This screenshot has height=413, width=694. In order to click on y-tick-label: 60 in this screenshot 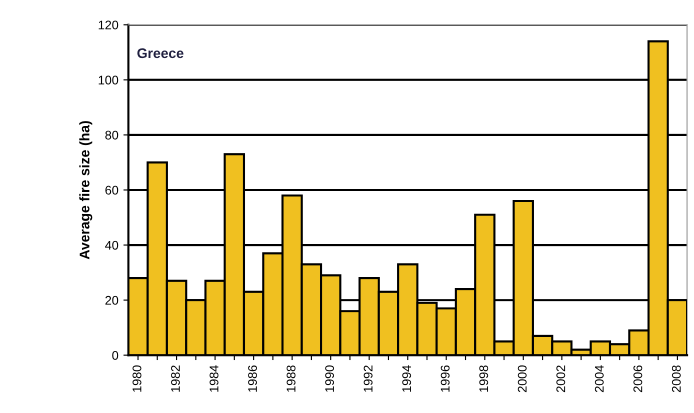, I will do `click(111, 190)`.